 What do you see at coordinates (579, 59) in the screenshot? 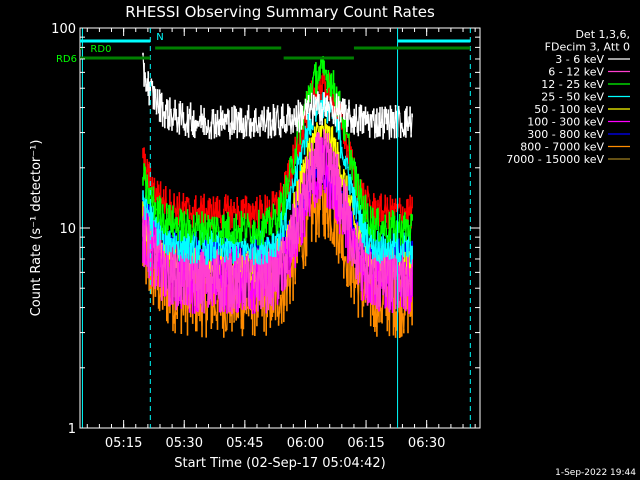
I see `legend-entry-label: 3 - 6 keV` at bounding box center [579, 59].